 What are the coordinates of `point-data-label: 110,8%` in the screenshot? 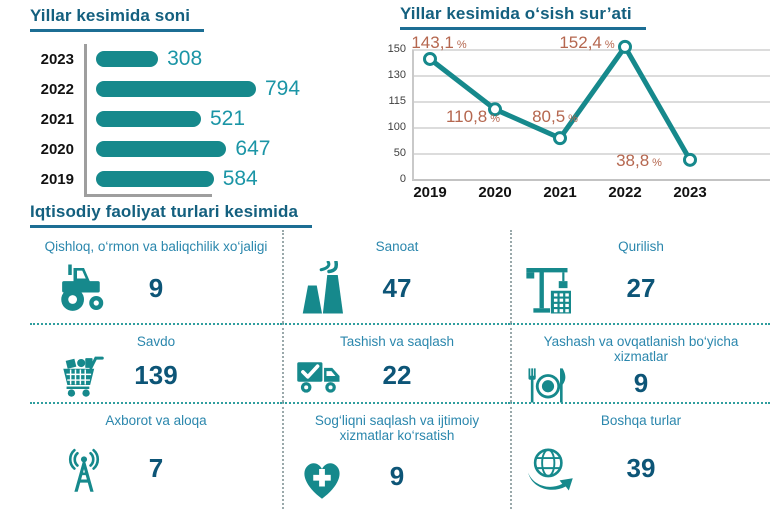 It's located at (473, 116).